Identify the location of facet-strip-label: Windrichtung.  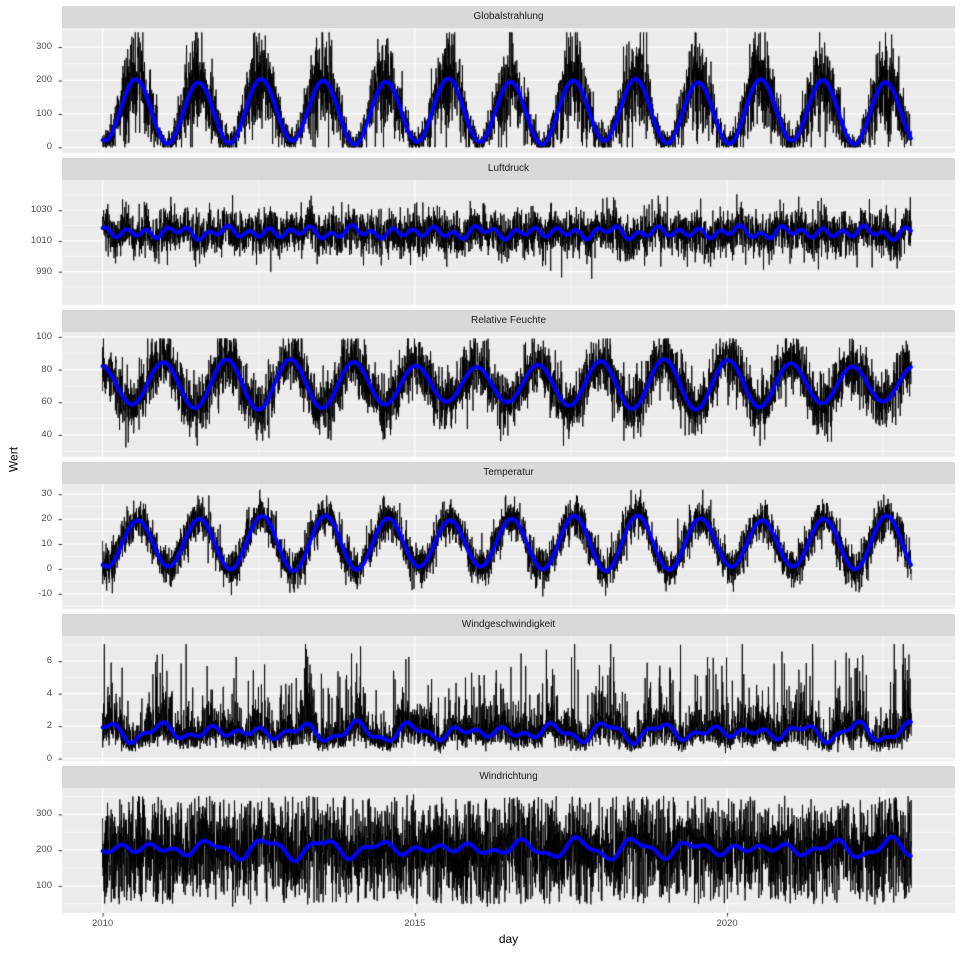
(508, 776).